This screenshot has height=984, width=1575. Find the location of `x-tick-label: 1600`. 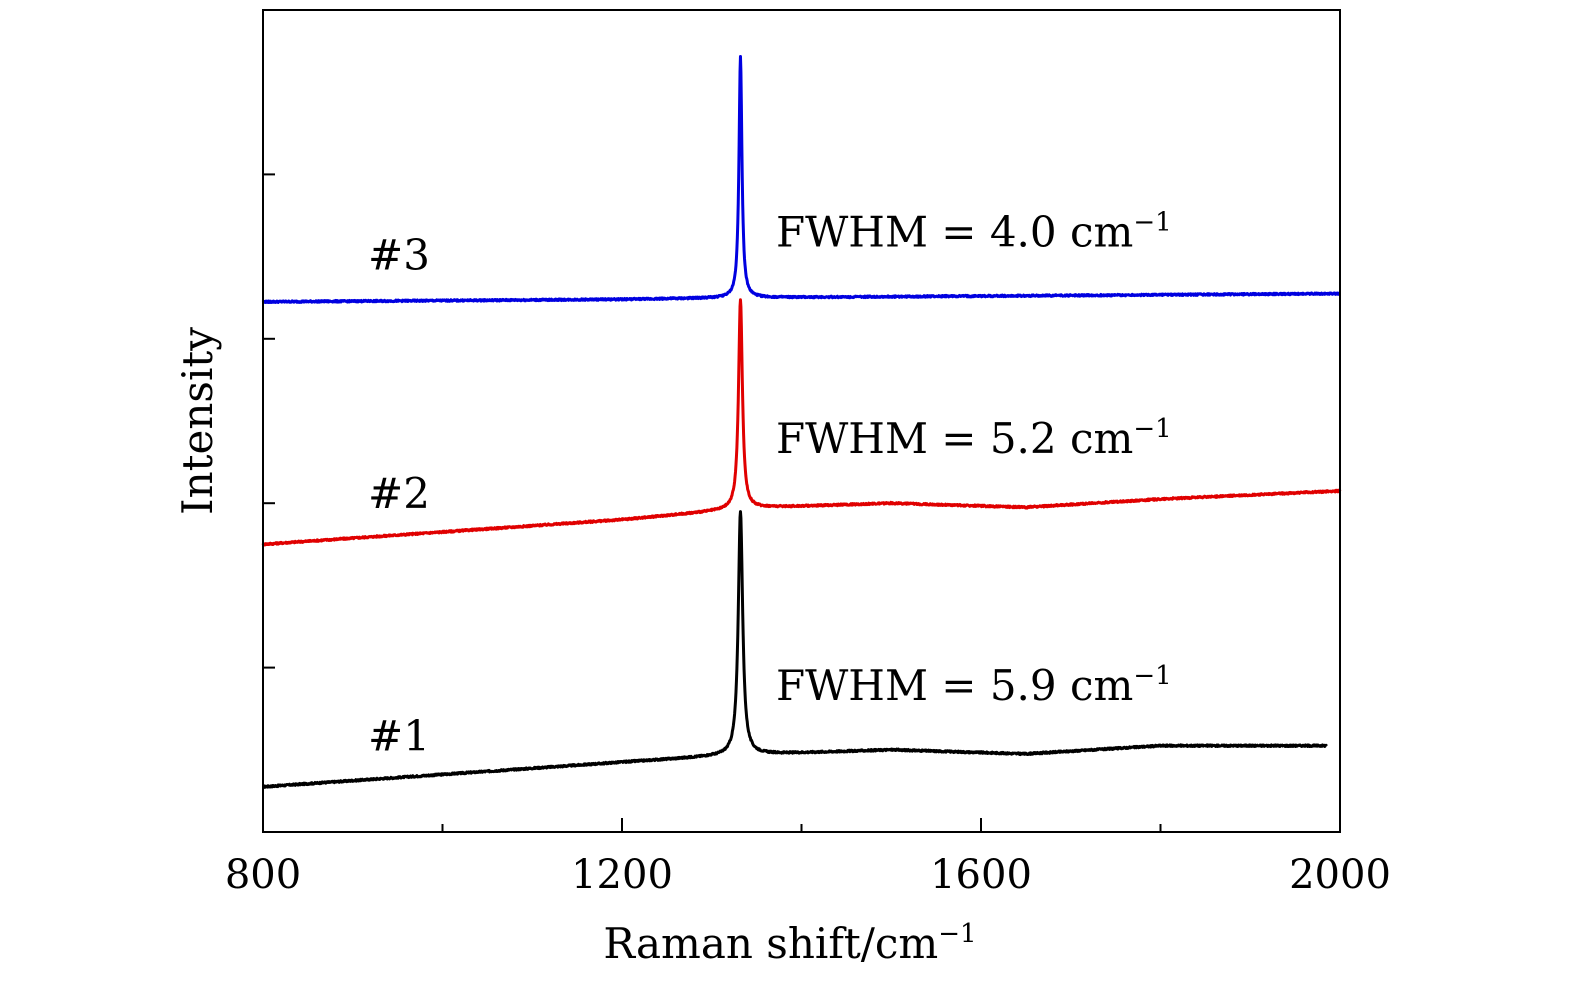

x-tick-label: 1600 is located at coordinates (981, 875).